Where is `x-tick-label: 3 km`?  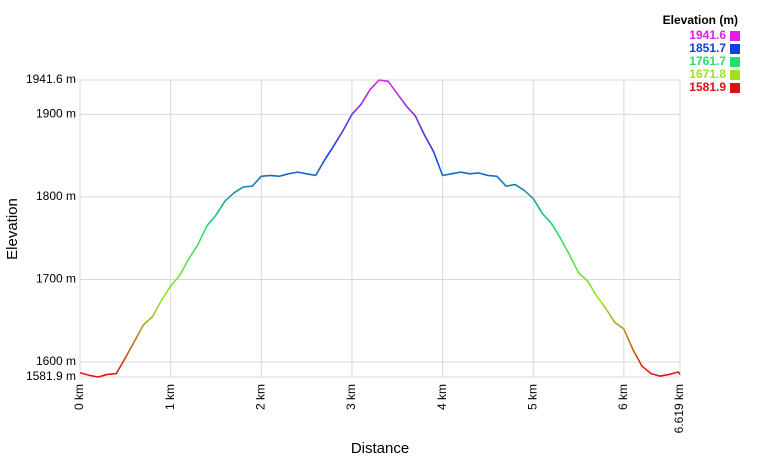 x-tick-label: 3 km is located at coordinates (351, 397).